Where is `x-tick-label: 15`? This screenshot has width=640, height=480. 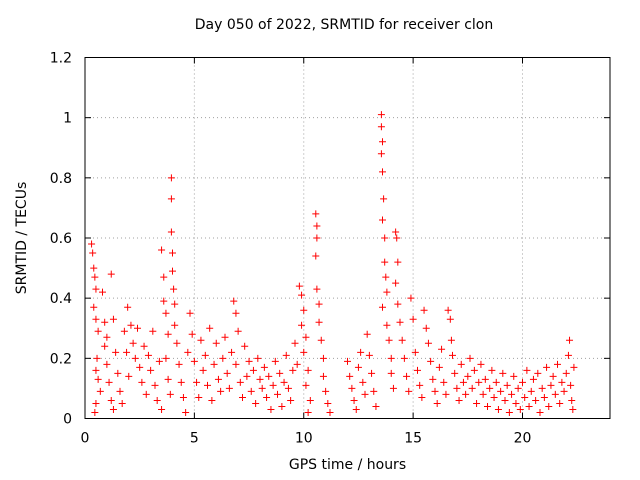
x-tick-label: 15 is located at coordinates (413, 439).